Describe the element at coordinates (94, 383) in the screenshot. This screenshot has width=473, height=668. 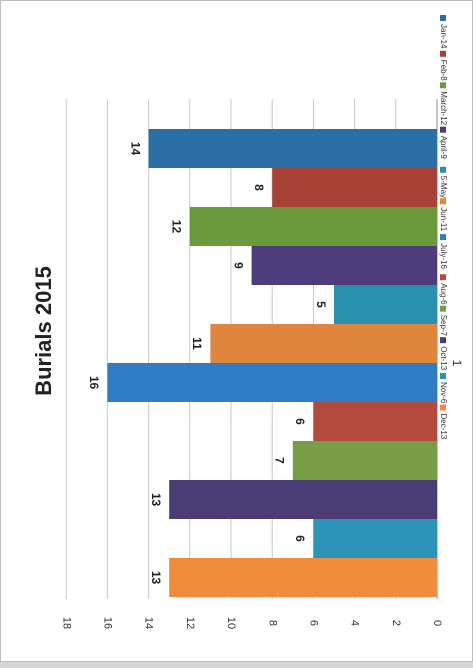
I see `data-label: 16` at that location.